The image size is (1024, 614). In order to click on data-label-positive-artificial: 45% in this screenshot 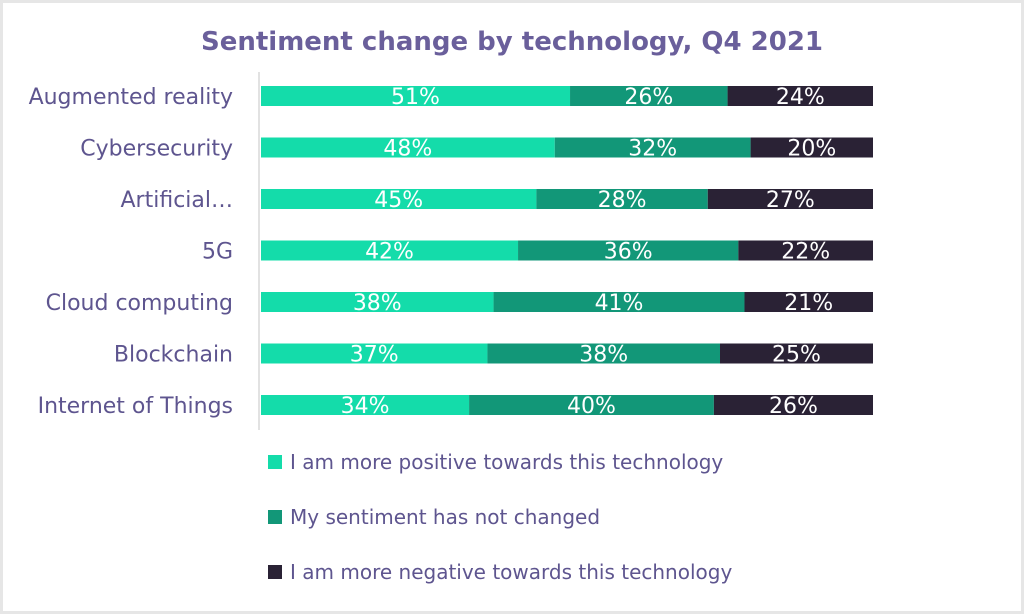, I will do `click(398, 200)`.